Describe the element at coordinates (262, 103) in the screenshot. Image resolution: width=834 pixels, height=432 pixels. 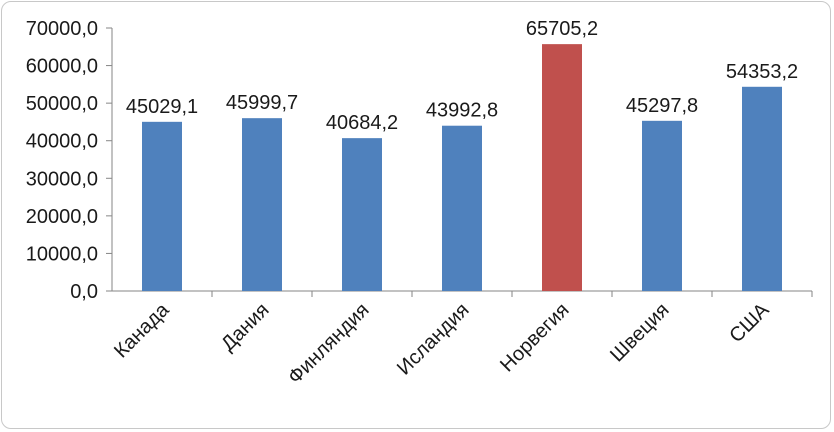
I see `data-label: 45999,7` at that location.